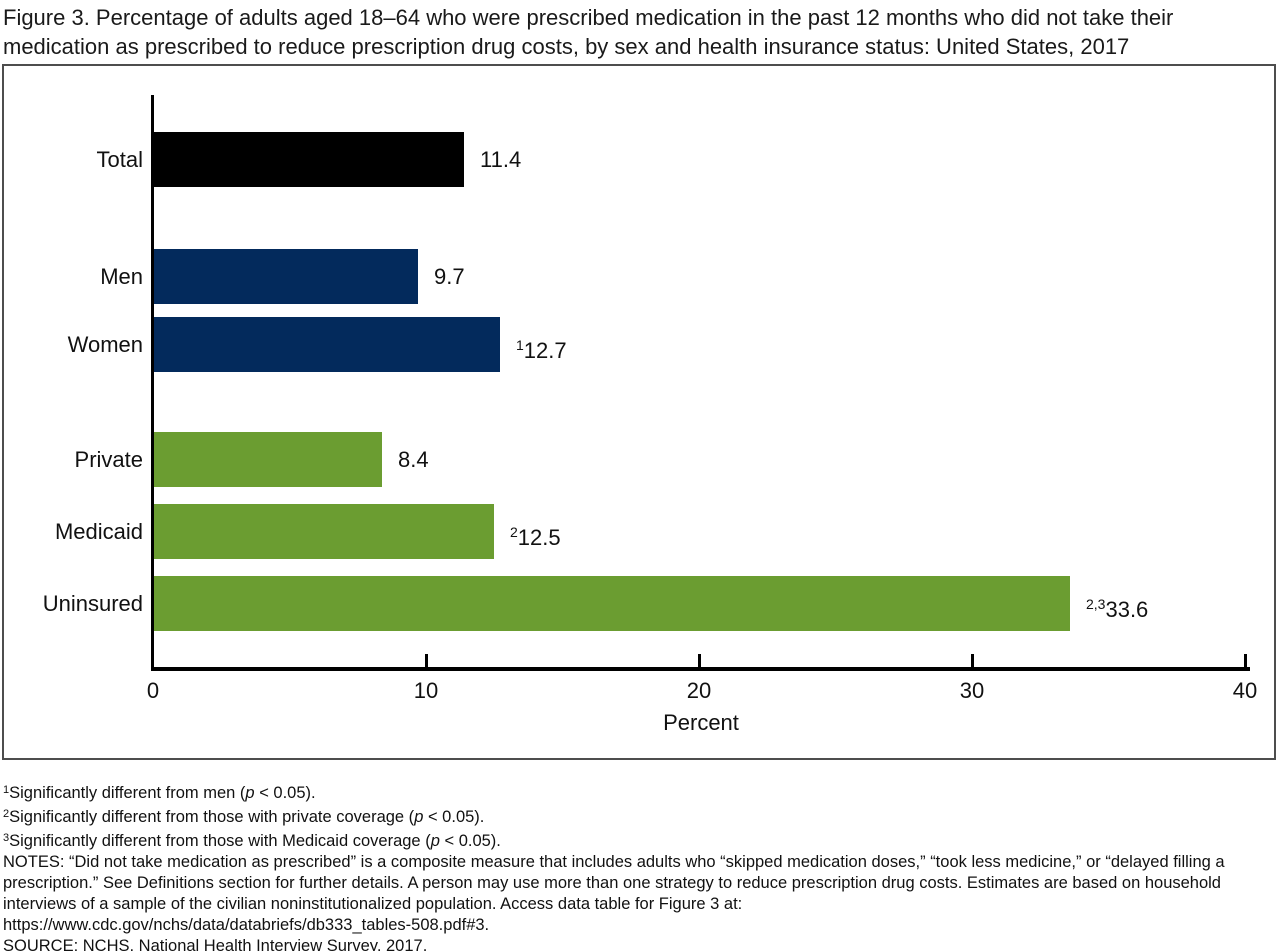  Describe the element at coordinates (1117, 609) in the screenshot. I see `bar-value-uninsured: 2,333.6` at that location.